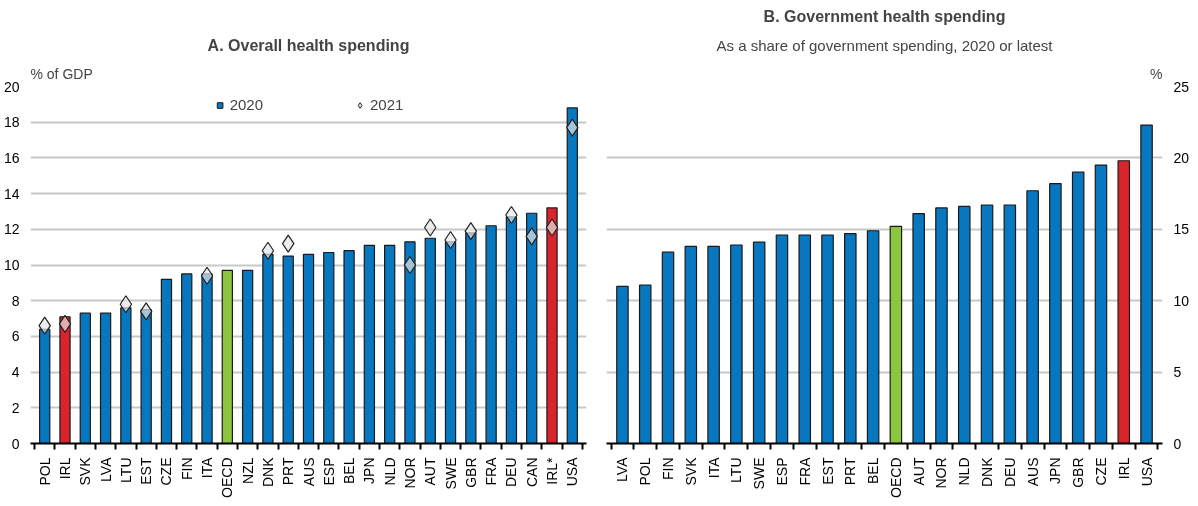 This screenshot has width=1198, height=506. I want to click on x-tick-label: FRA, so click(491, 471).